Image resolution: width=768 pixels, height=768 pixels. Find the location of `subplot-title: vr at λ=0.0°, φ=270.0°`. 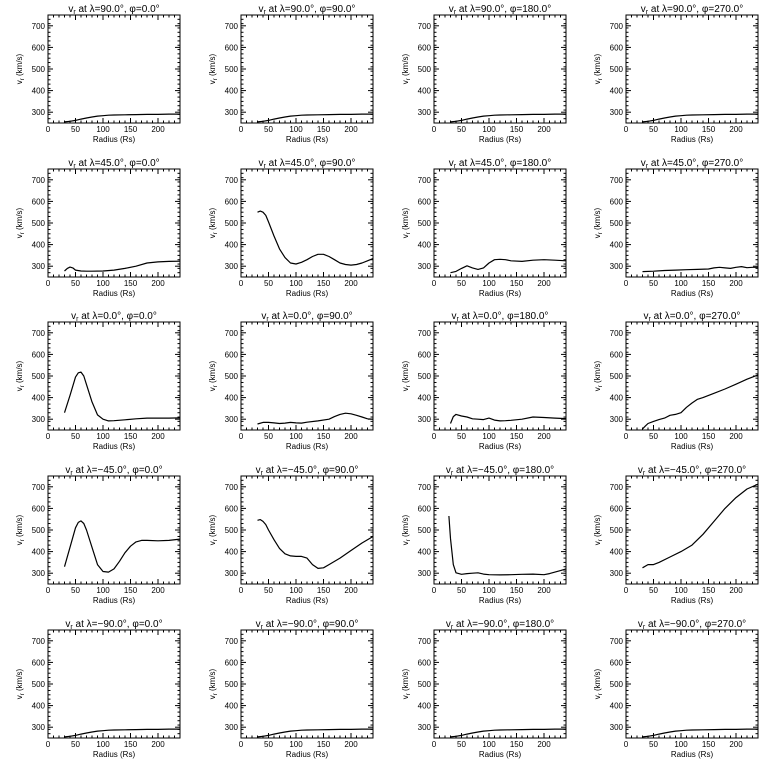

subplot-title: vr at λ=0.0°, φ=270.0° is located at coordinates (692, 317).